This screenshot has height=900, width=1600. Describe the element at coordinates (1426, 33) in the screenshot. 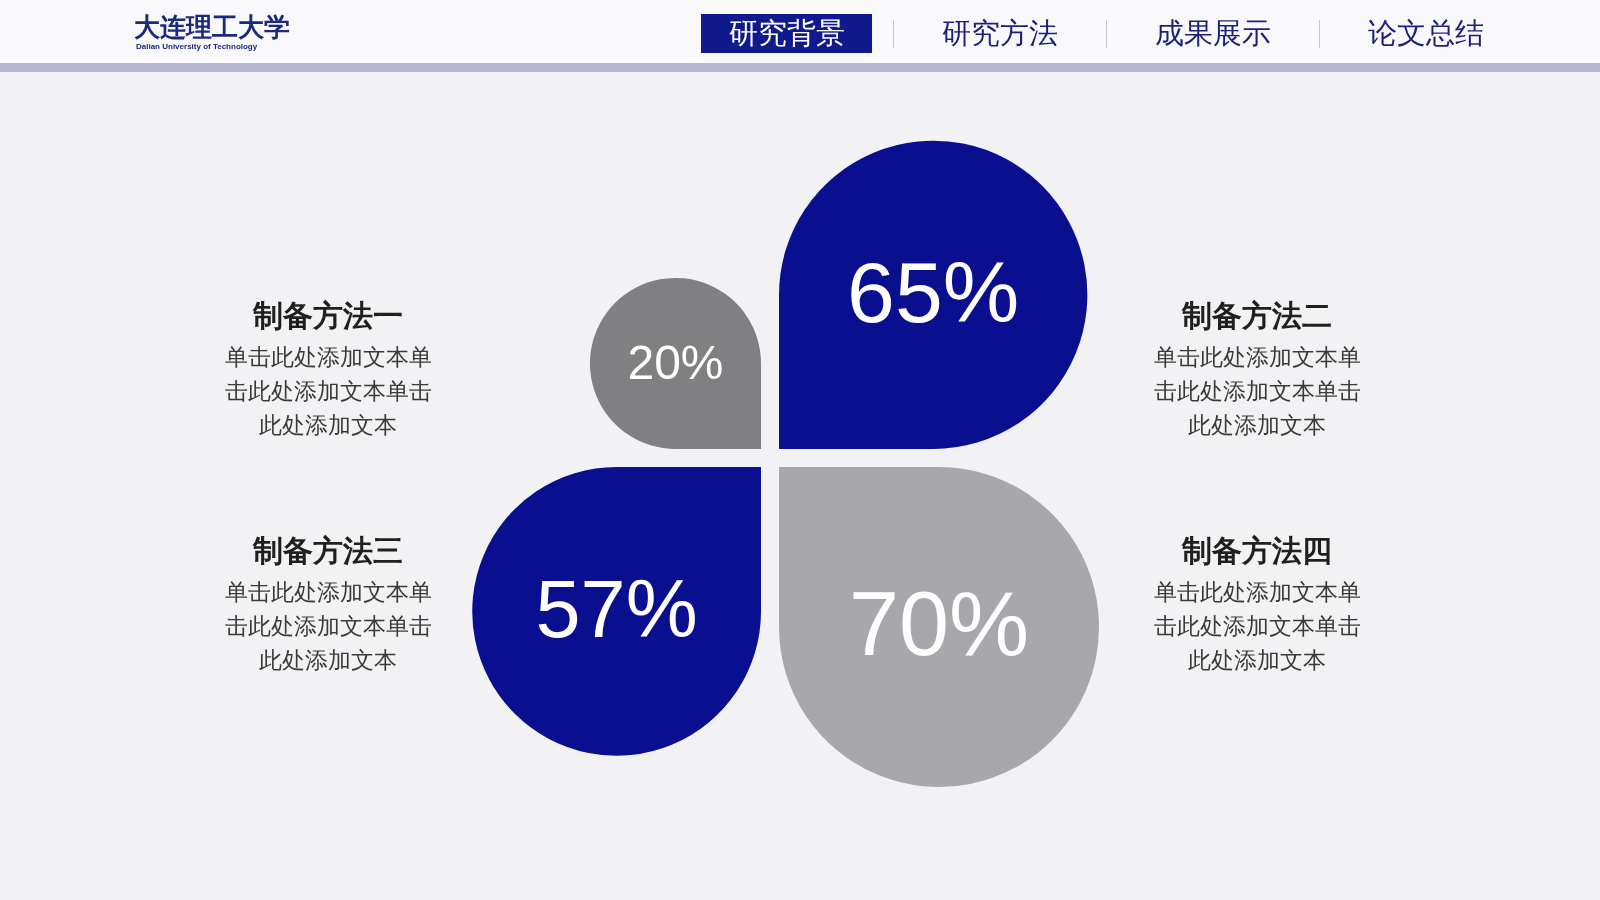

I see `text: 论文总结` at that location.